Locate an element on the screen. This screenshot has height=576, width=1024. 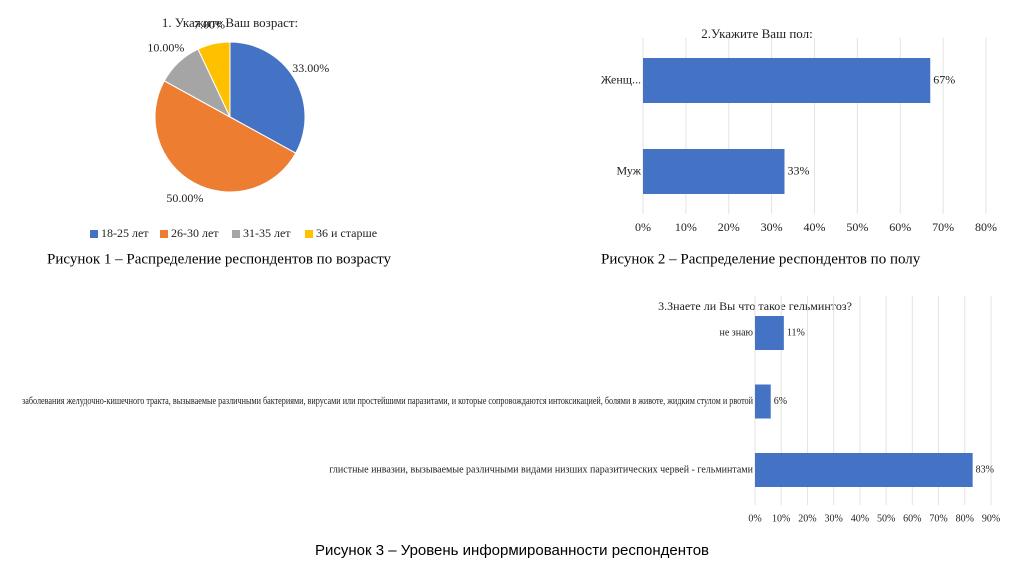
category-label: Муж is located at coordinates (628, 170).